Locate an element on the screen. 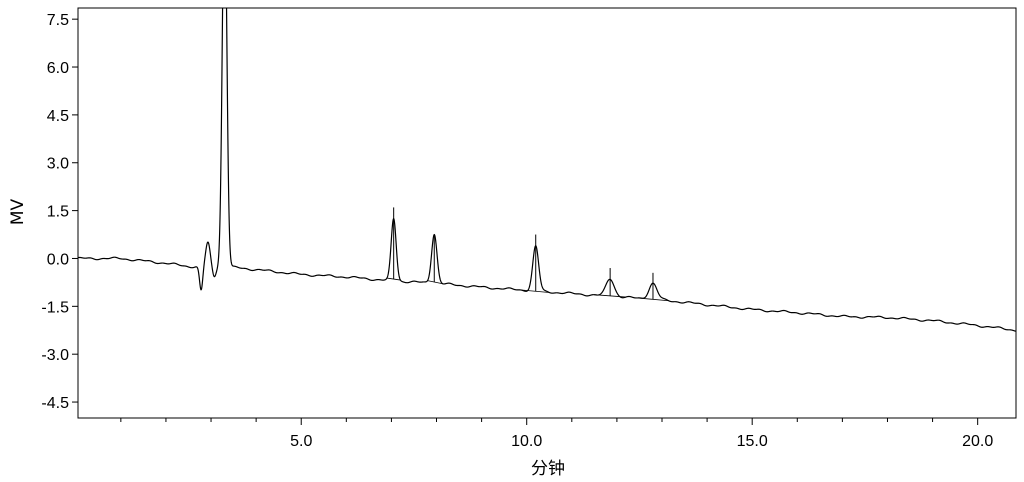 This screenshot has height=482, width=1024. y-tick-label: 1.5 is located at coordinates (58, 212).